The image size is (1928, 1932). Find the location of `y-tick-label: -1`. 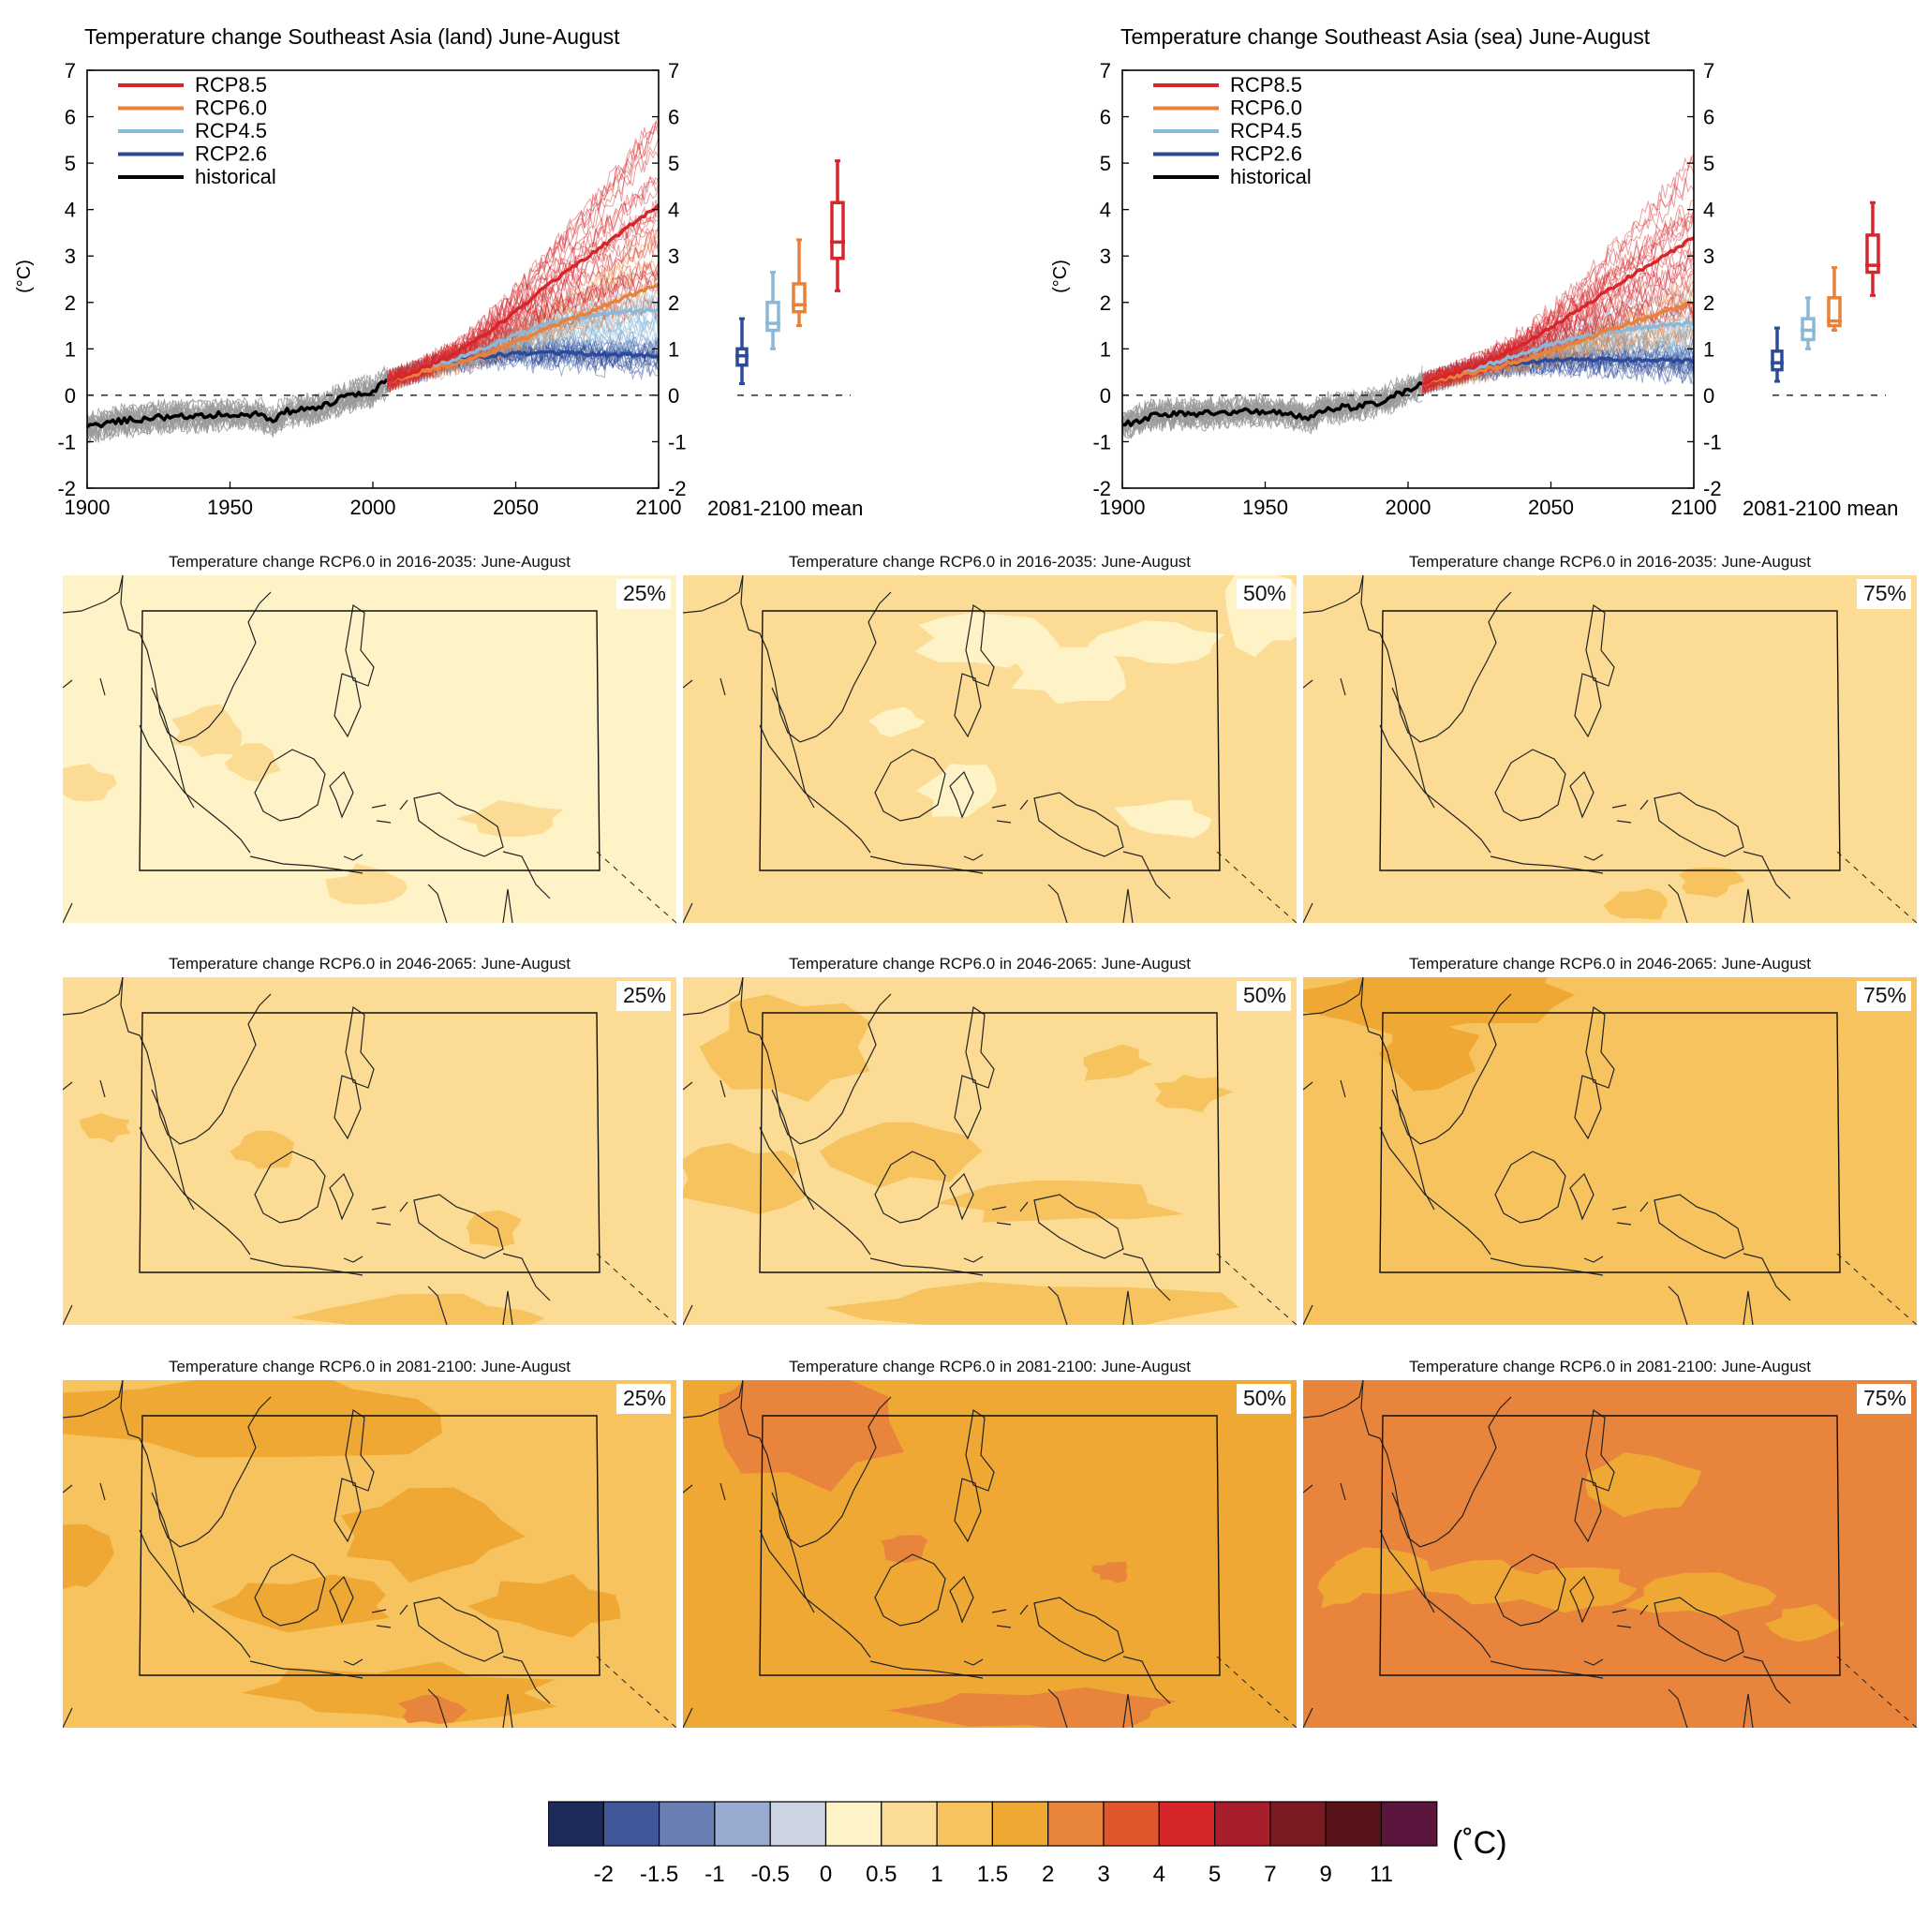

y-tick-label: -1 is located at coordinates (1101, 442).